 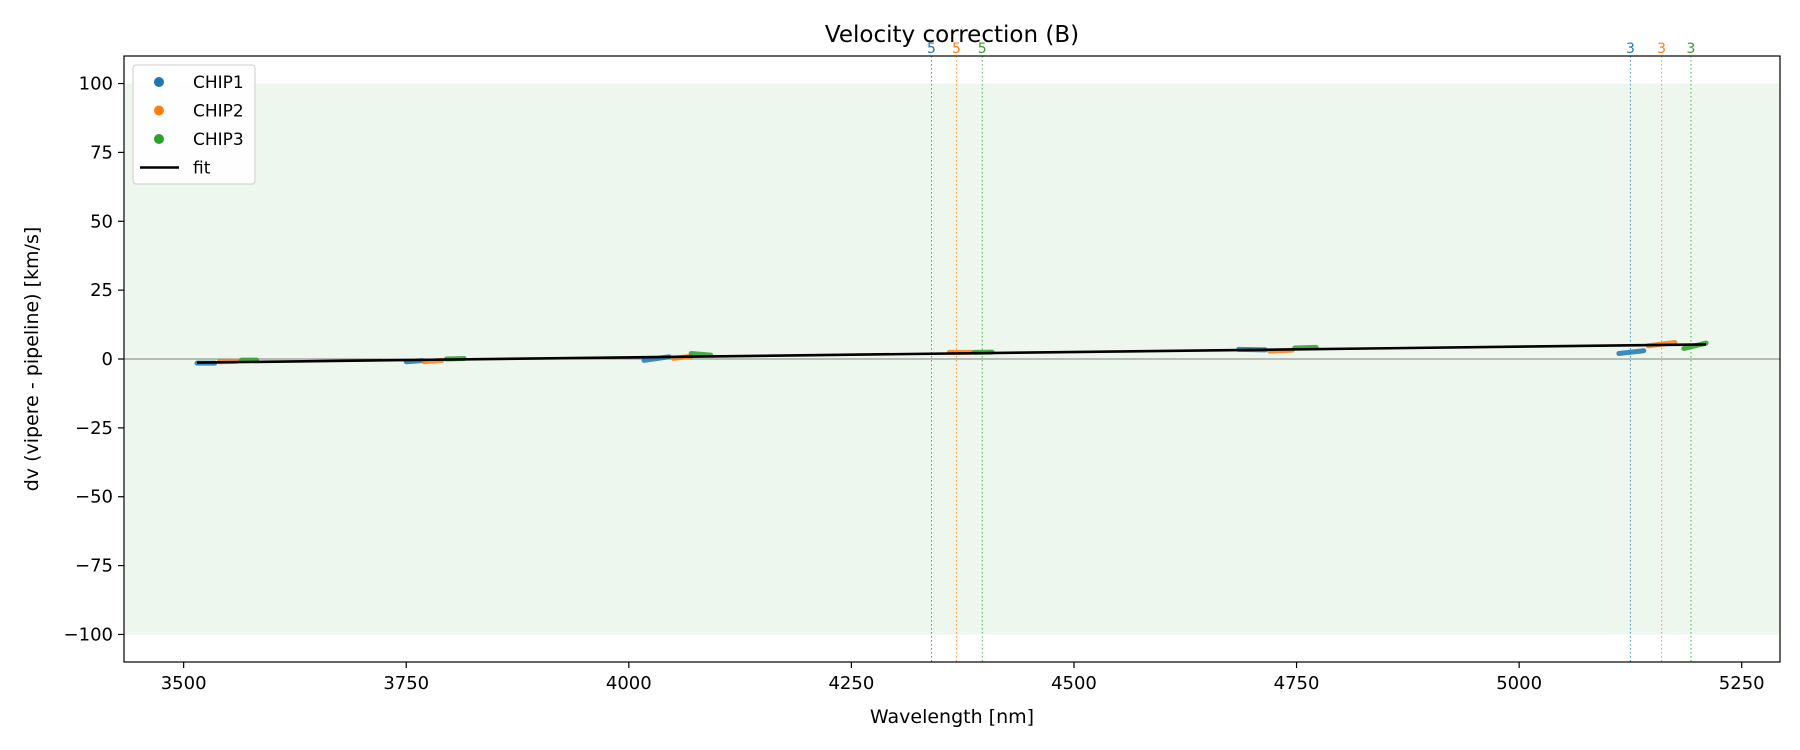 I want to click on legend-label-fit: fit, so click(x=202, y=169).